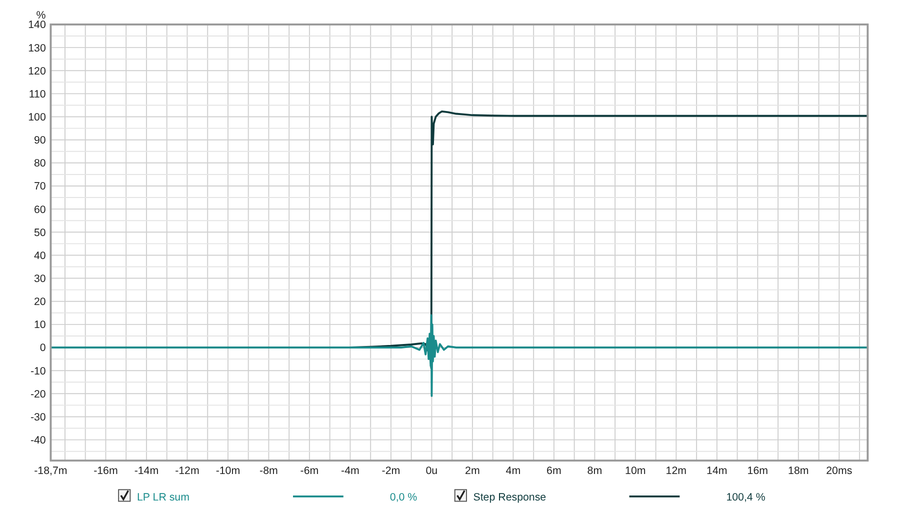 This screenshot has width=900, height=518. What do you see at coordinates (106, 471) in the screenshot?
I see `x-tick-label: -16m` at bounding box center [106, 471].